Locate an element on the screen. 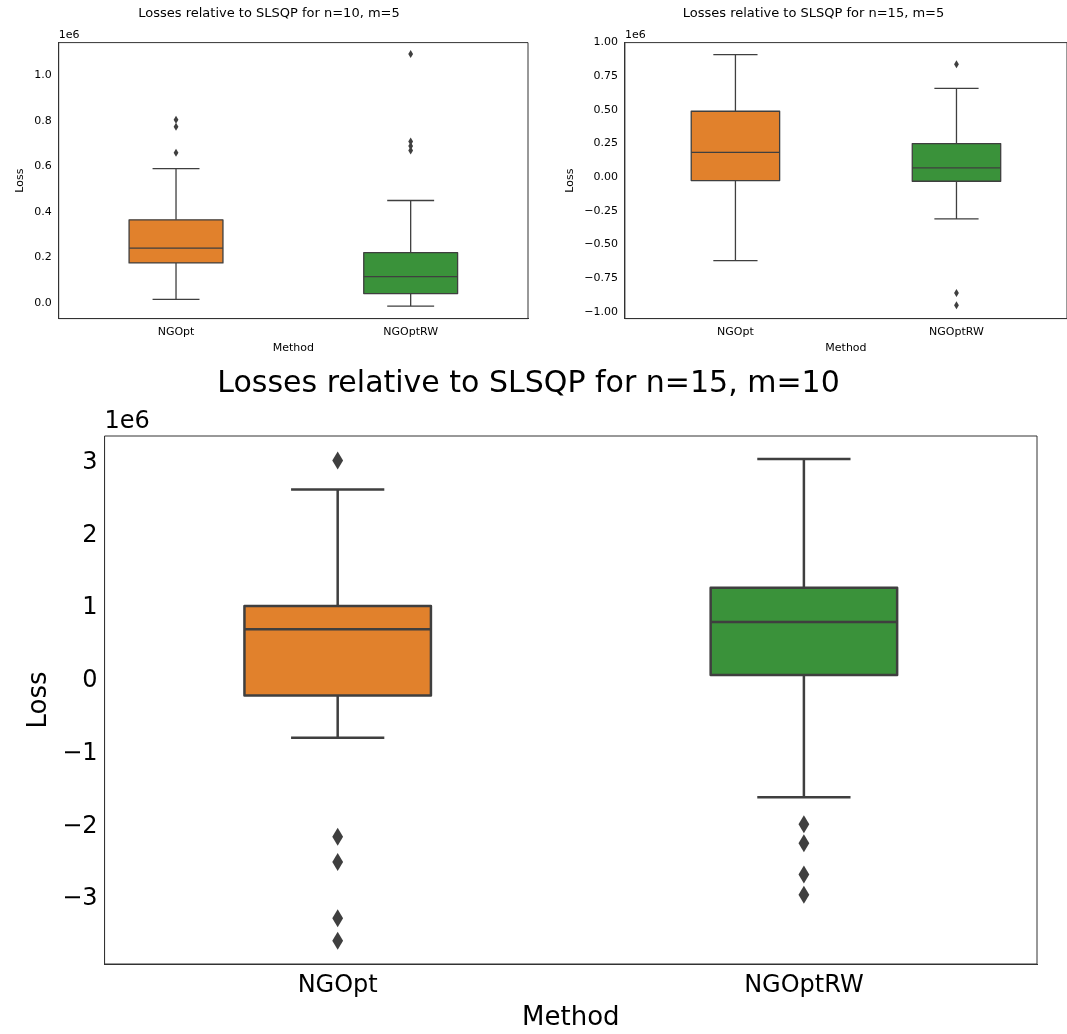 This screenshot has width=1067, height=1034. y-tick-label: −0.25 is located at coordinates (601, 210).